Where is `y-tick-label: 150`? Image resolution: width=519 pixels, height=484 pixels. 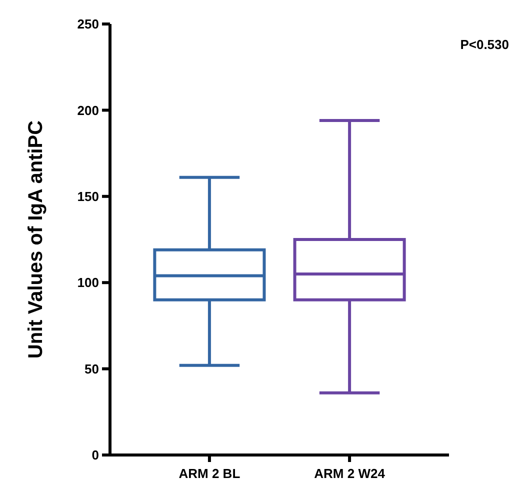 y-tick-label: 150 is located at coordinates (88, 196).